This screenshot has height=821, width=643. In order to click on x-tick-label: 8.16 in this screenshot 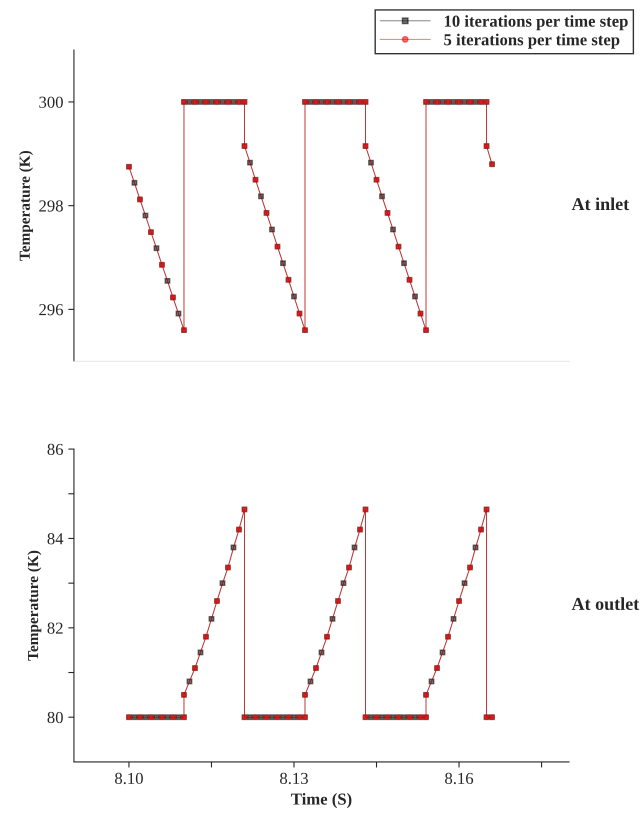, I will do `click(459, 778)`.